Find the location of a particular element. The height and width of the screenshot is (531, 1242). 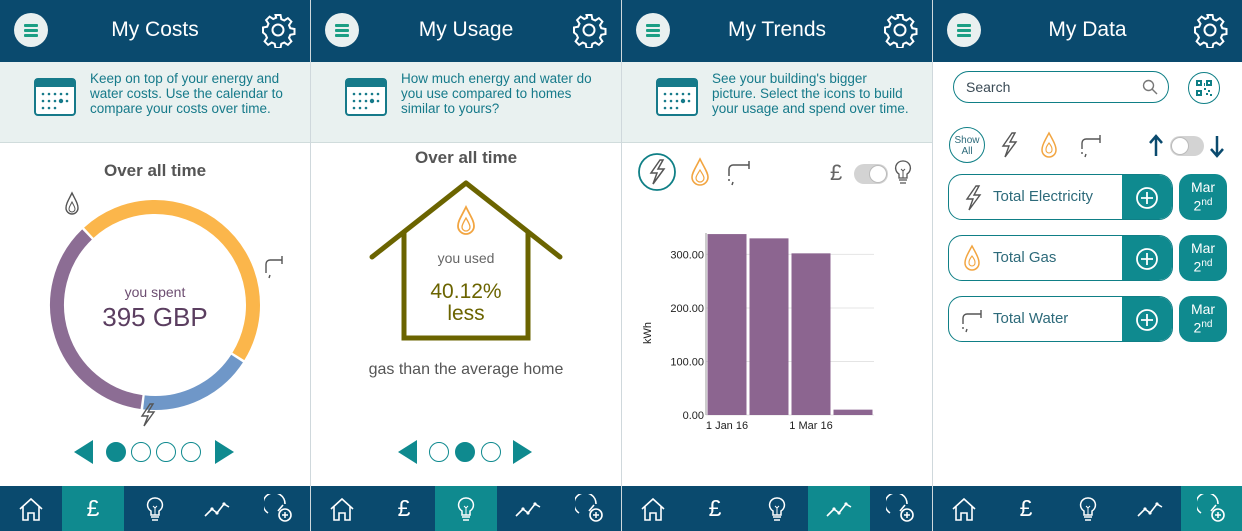

units-toggle is located at coordinates (871, 174).